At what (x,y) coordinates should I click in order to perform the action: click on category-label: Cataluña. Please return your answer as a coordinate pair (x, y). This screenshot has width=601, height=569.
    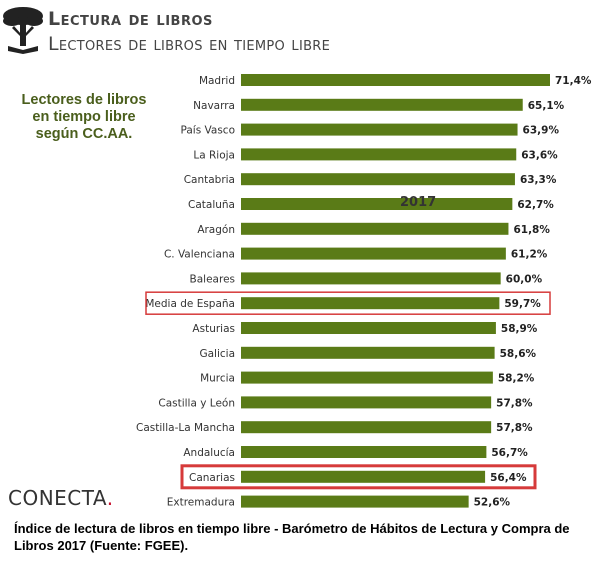
    Looking at the image, I should click on (211, 205).